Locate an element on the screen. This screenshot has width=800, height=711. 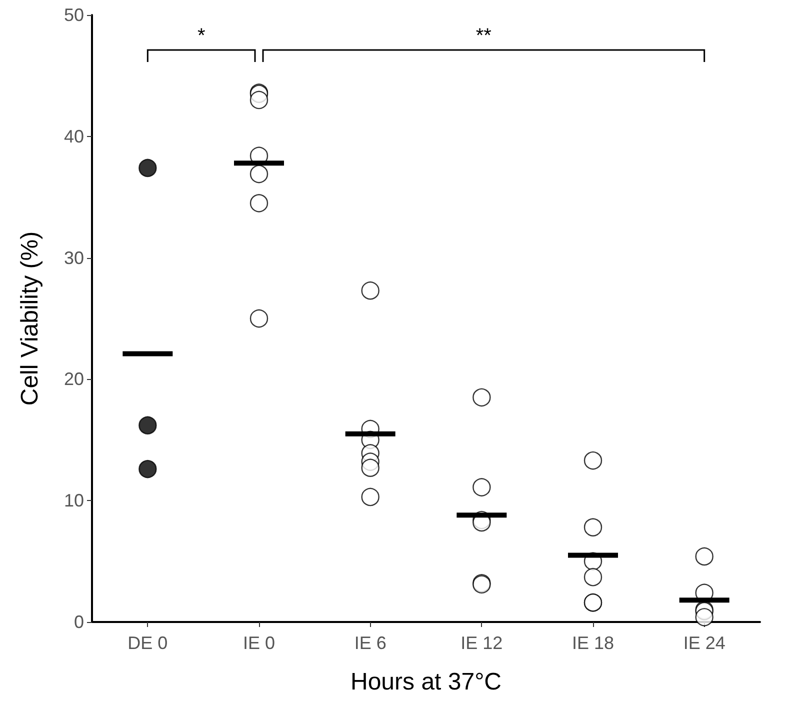
y-tick-label: 0 is located at coordinates (79, 622).